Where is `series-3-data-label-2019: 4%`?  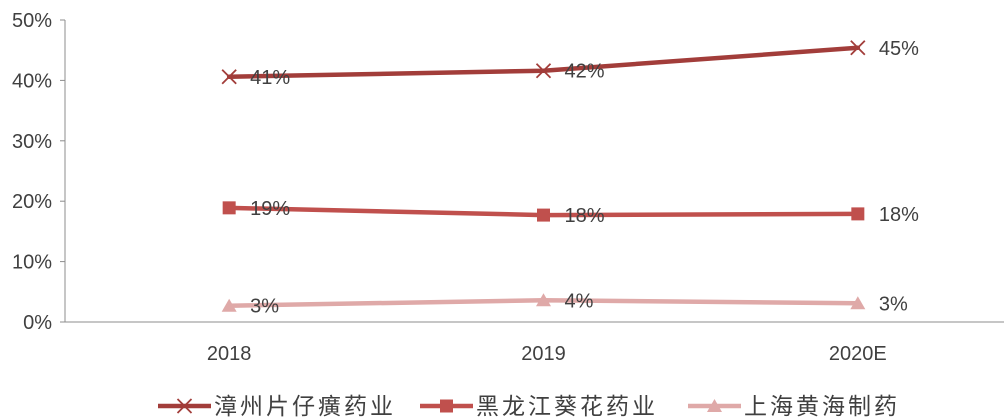 series-3-data-label-2019: 4% is located at coordinates (579, 301).